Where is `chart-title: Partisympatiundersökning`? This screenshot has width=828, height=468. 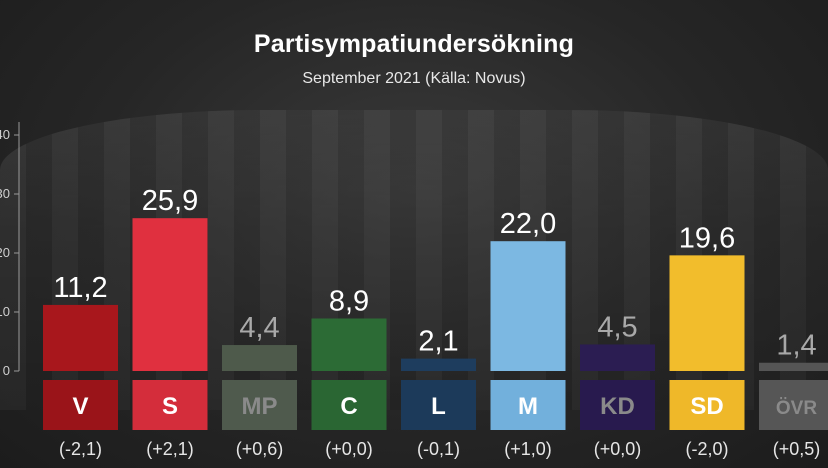
chart-title: Partisympatiundersökning is located at coordinates (414, 44).